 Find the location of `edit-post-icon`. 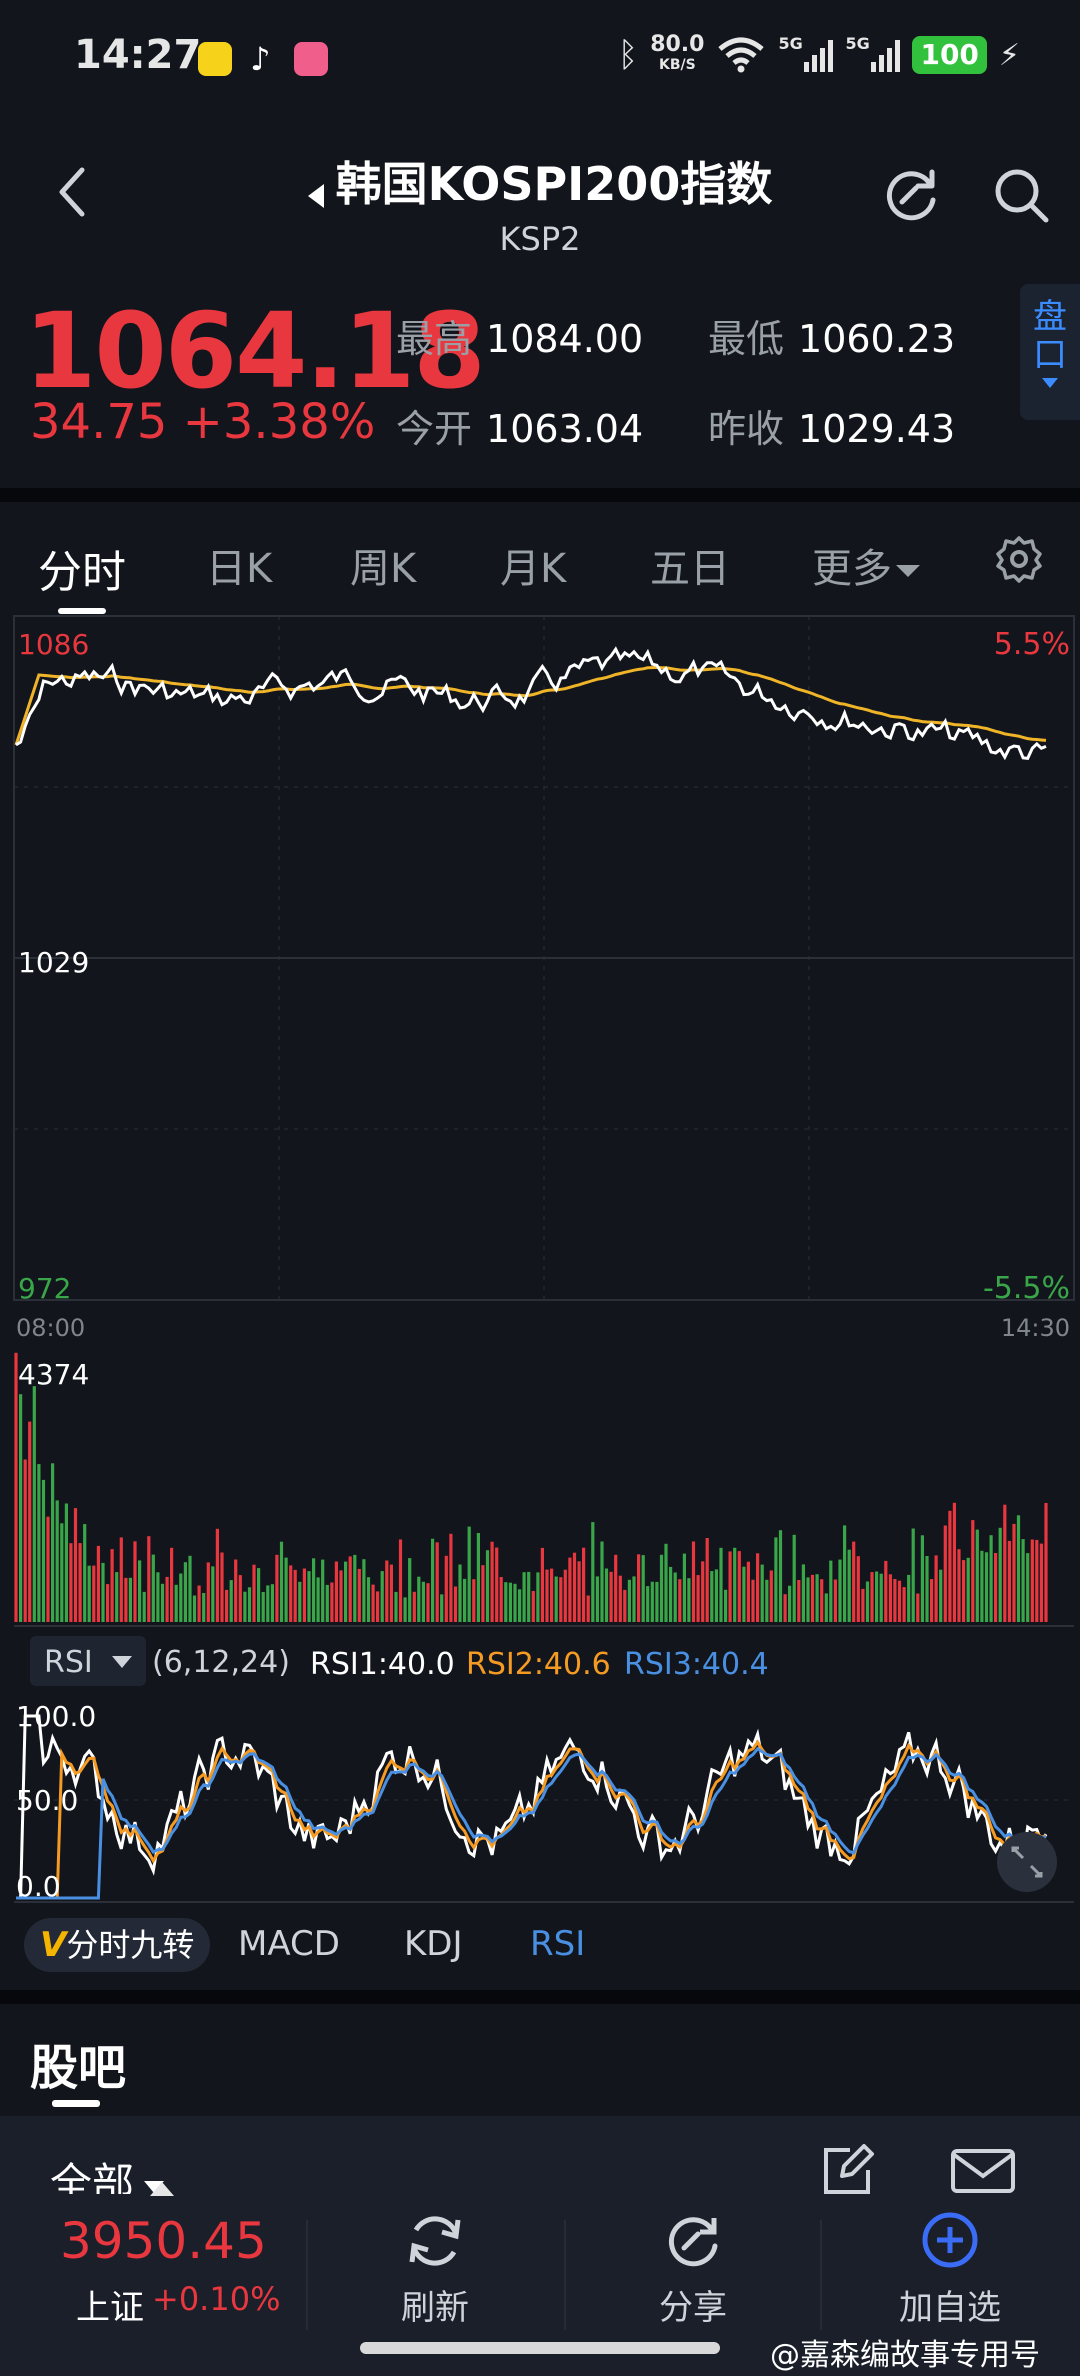

edit-post-icon is located at coordinates (848, 2169).